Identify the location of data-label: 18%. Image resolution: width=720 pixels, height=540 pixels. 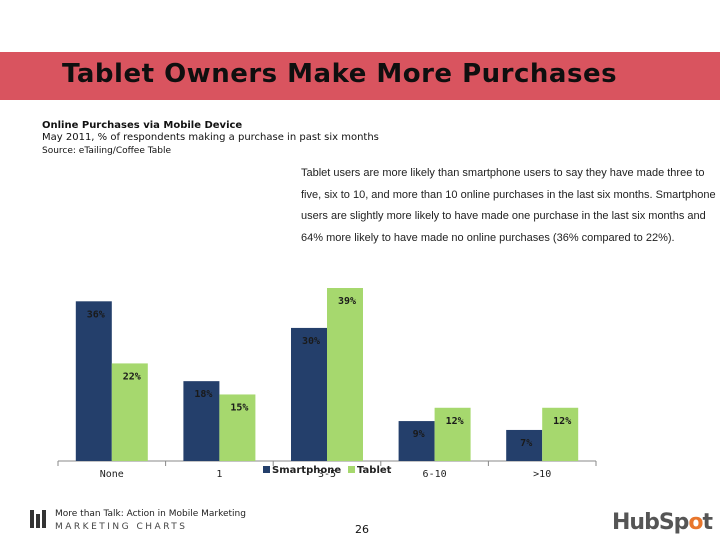
(203, 394).